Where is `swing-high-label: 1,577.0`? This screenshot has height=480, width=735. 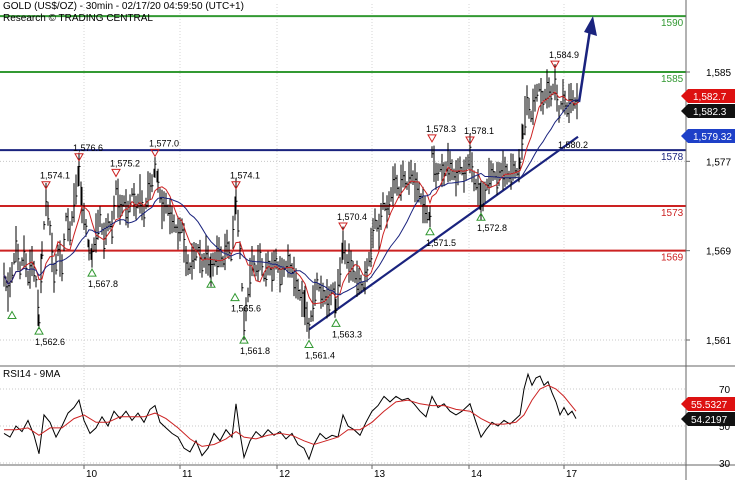
swing-high-label: 1,577.0 is located at coordinates (164, 143).